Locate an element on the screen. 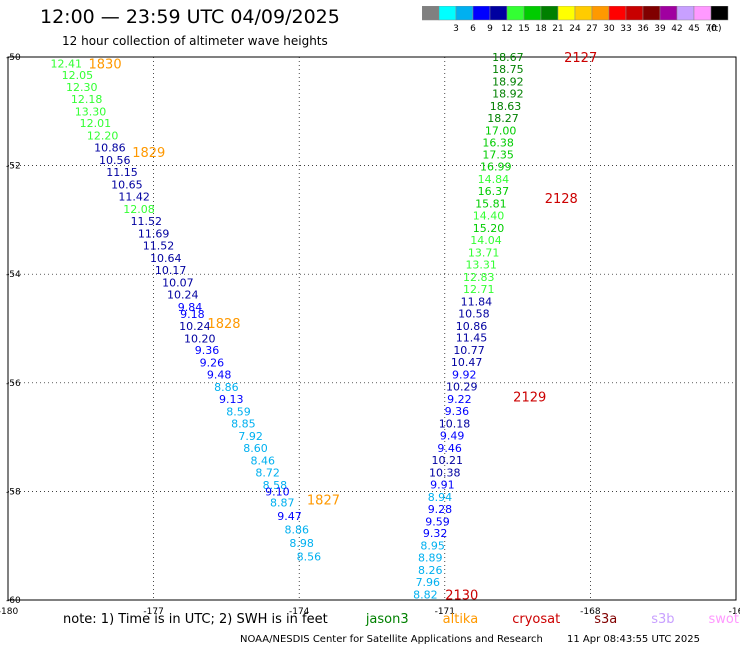 This screenshot has width=740, height=650. legend-label: 18 is located at coordinates (541, 29).